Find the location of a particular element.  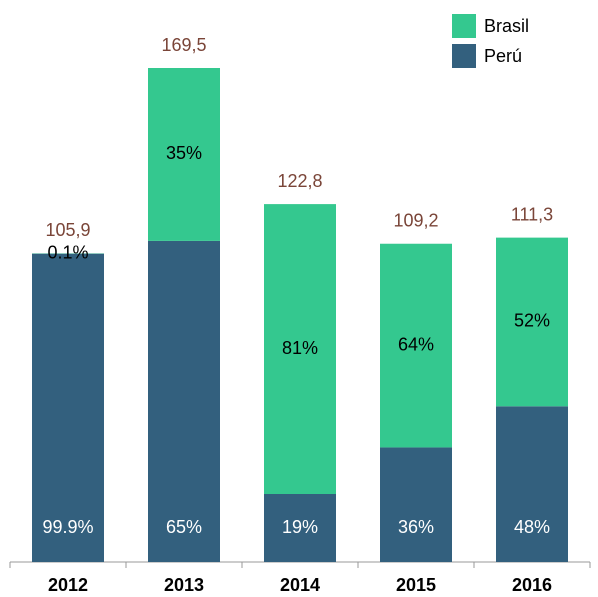

legend-label: Perú is located at coordinates (503, 56).